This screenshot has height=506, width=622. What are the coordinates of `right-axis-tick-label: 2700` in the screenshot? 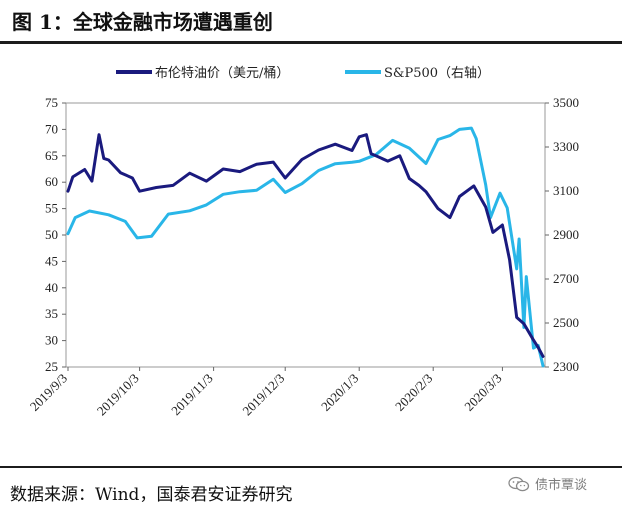 It's located at (566, 278).